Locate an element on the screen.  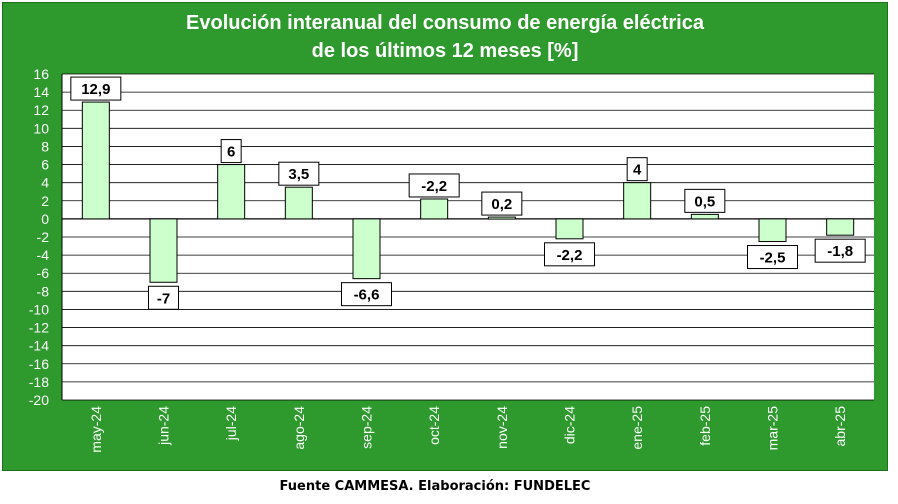
y-tick-label: 14 is located at coordinates (41, 92).